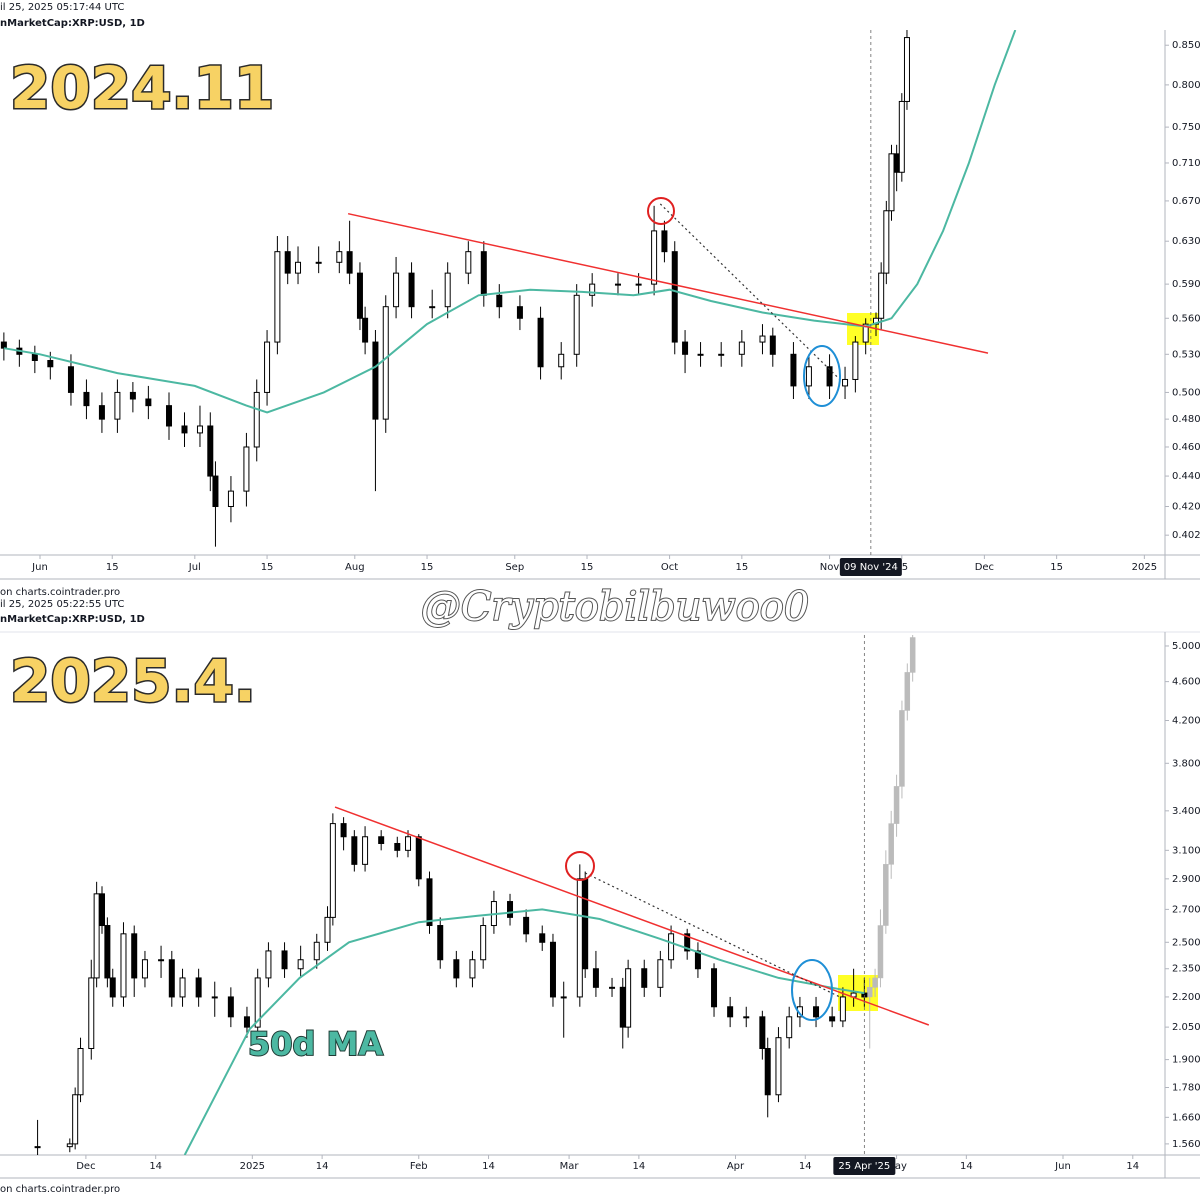 The height and width of the screenshot is (1200, 1200). I want to click on y-tick-label: 0.850, so click(1186, 45).